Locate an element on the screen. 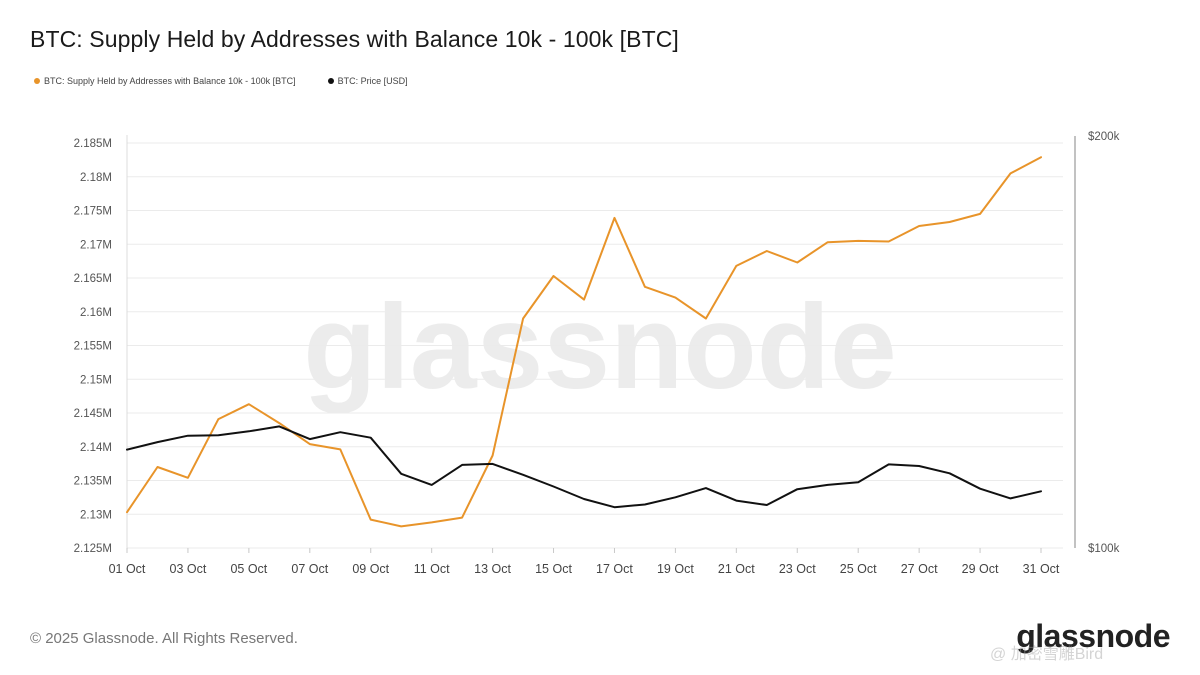 The height and width of the screenshot is (675, 1200). x-tick-label: 31 Oct is located at coordinates (1041, 569).